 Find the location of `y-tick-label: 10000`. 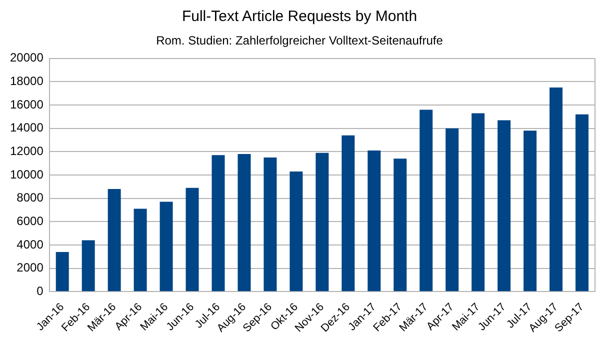

y-tick-label: 10000 is located at coordinates (27, 174).